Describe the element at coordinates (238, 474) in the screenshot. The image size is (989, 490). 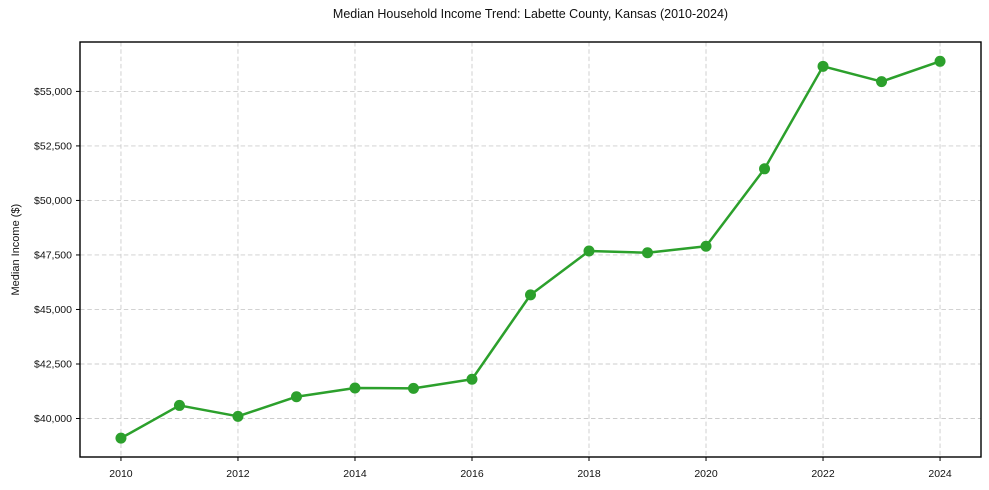
I see `x-tick-label: 2012` at that location.